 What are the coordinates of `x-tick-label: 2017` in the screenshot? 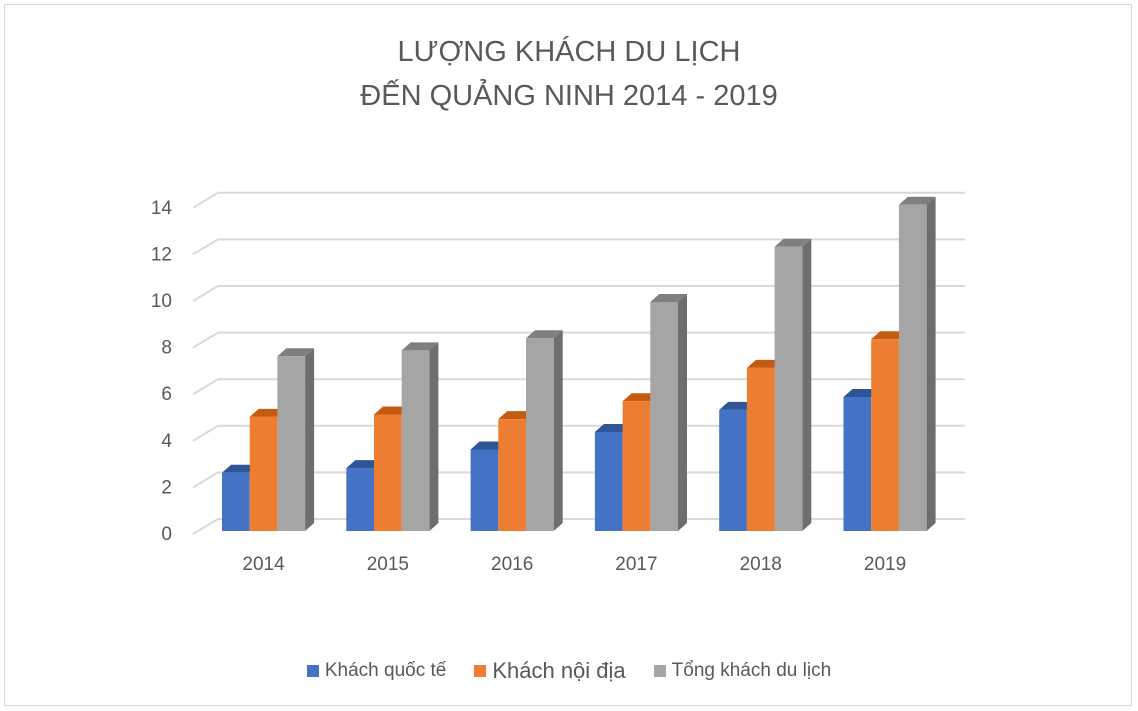 It's located at (636, 564).